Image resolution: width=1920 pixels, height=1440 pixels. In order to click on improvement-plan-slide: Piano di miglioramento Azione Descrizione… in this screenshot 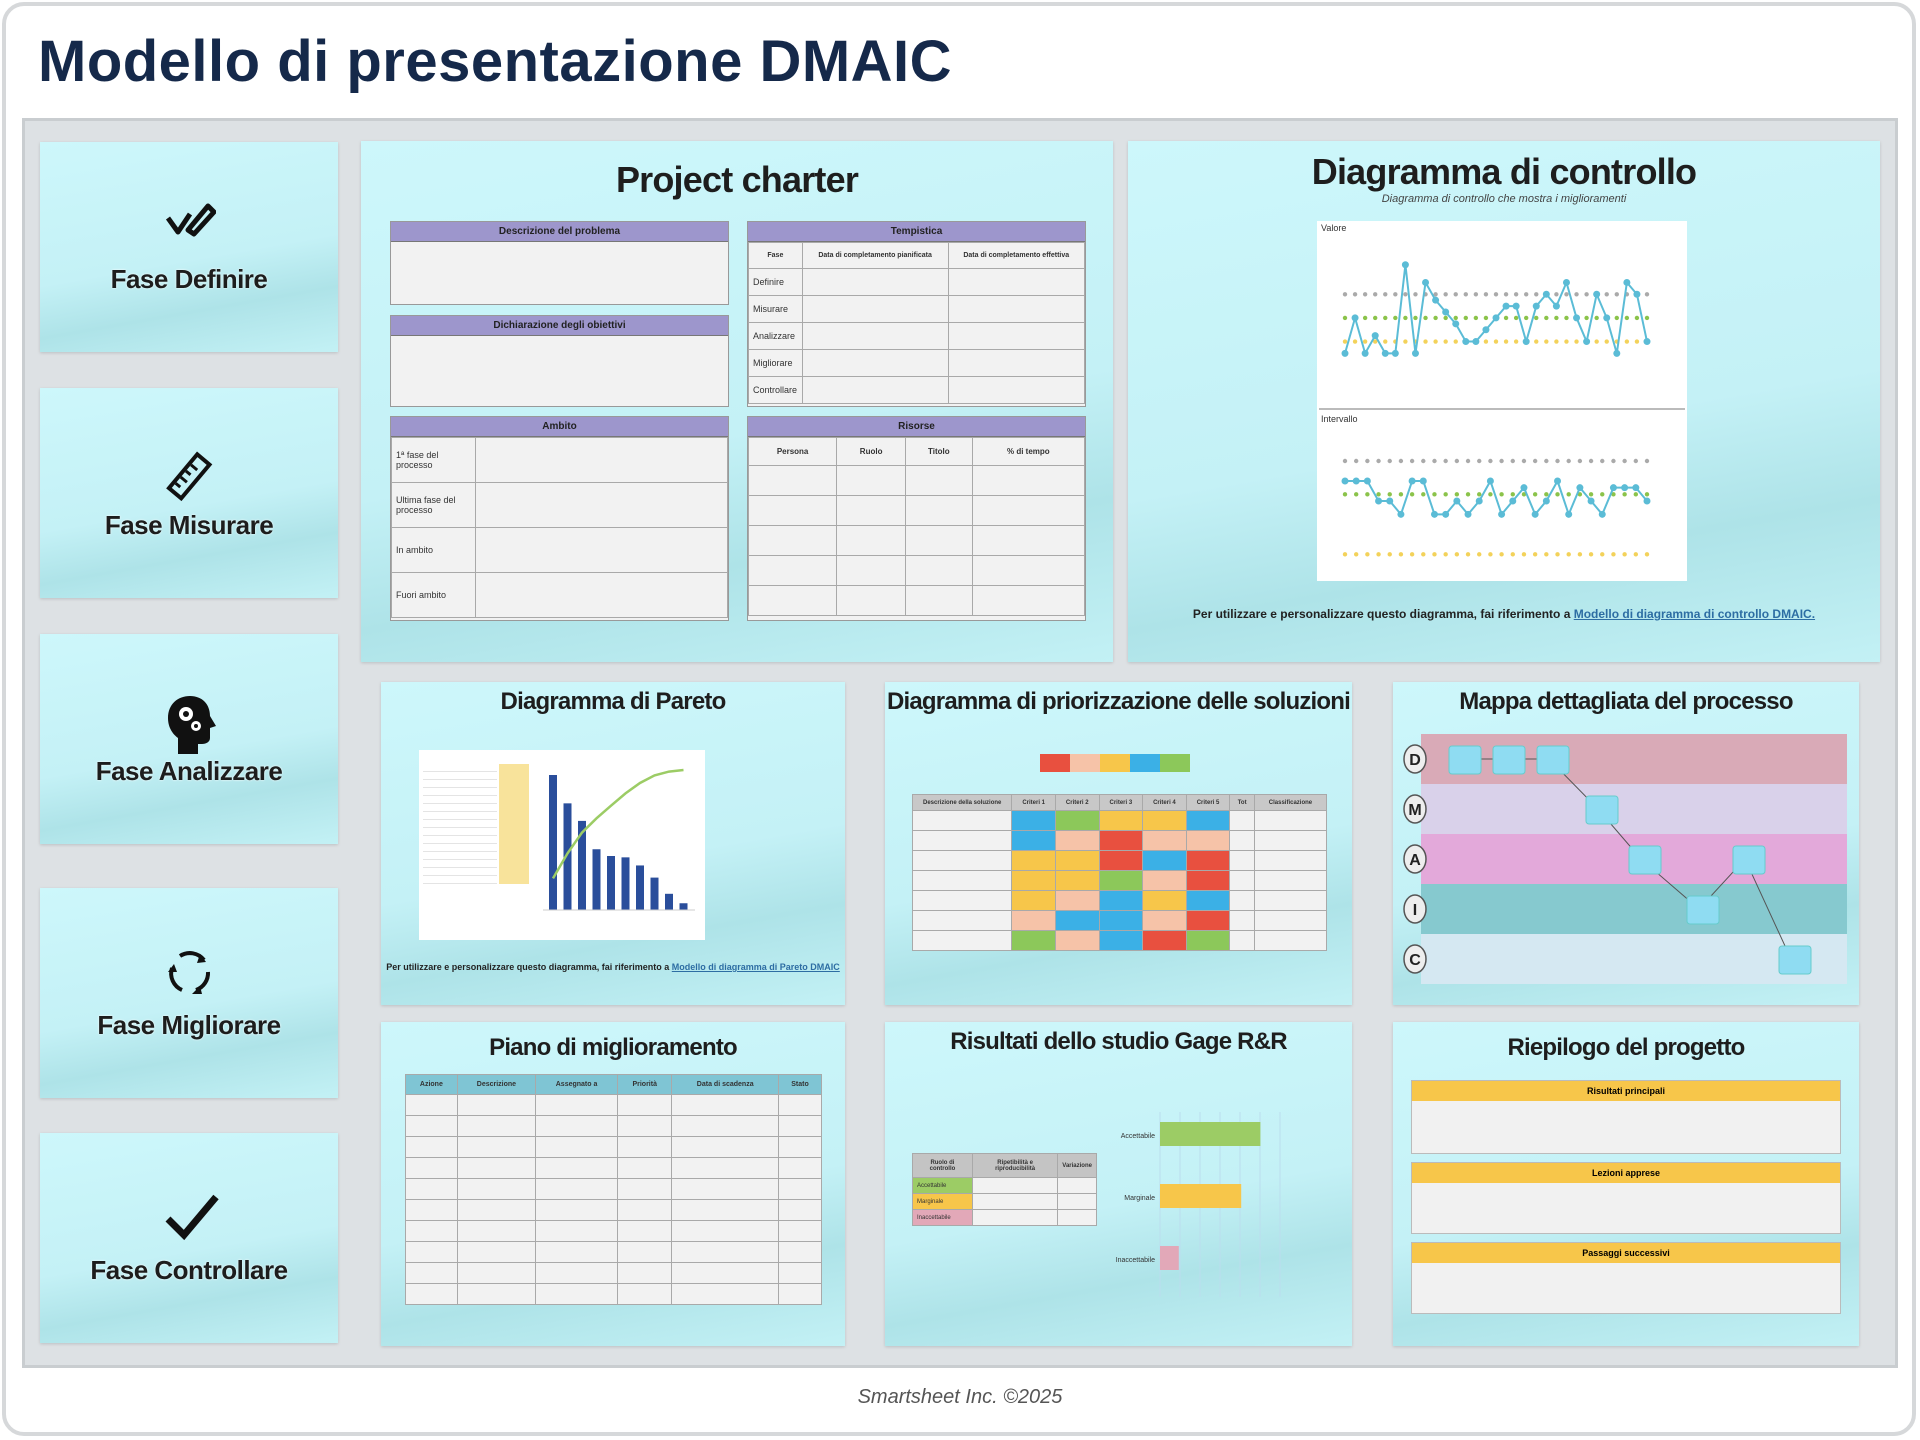, I will do `click(613, 1184)`.